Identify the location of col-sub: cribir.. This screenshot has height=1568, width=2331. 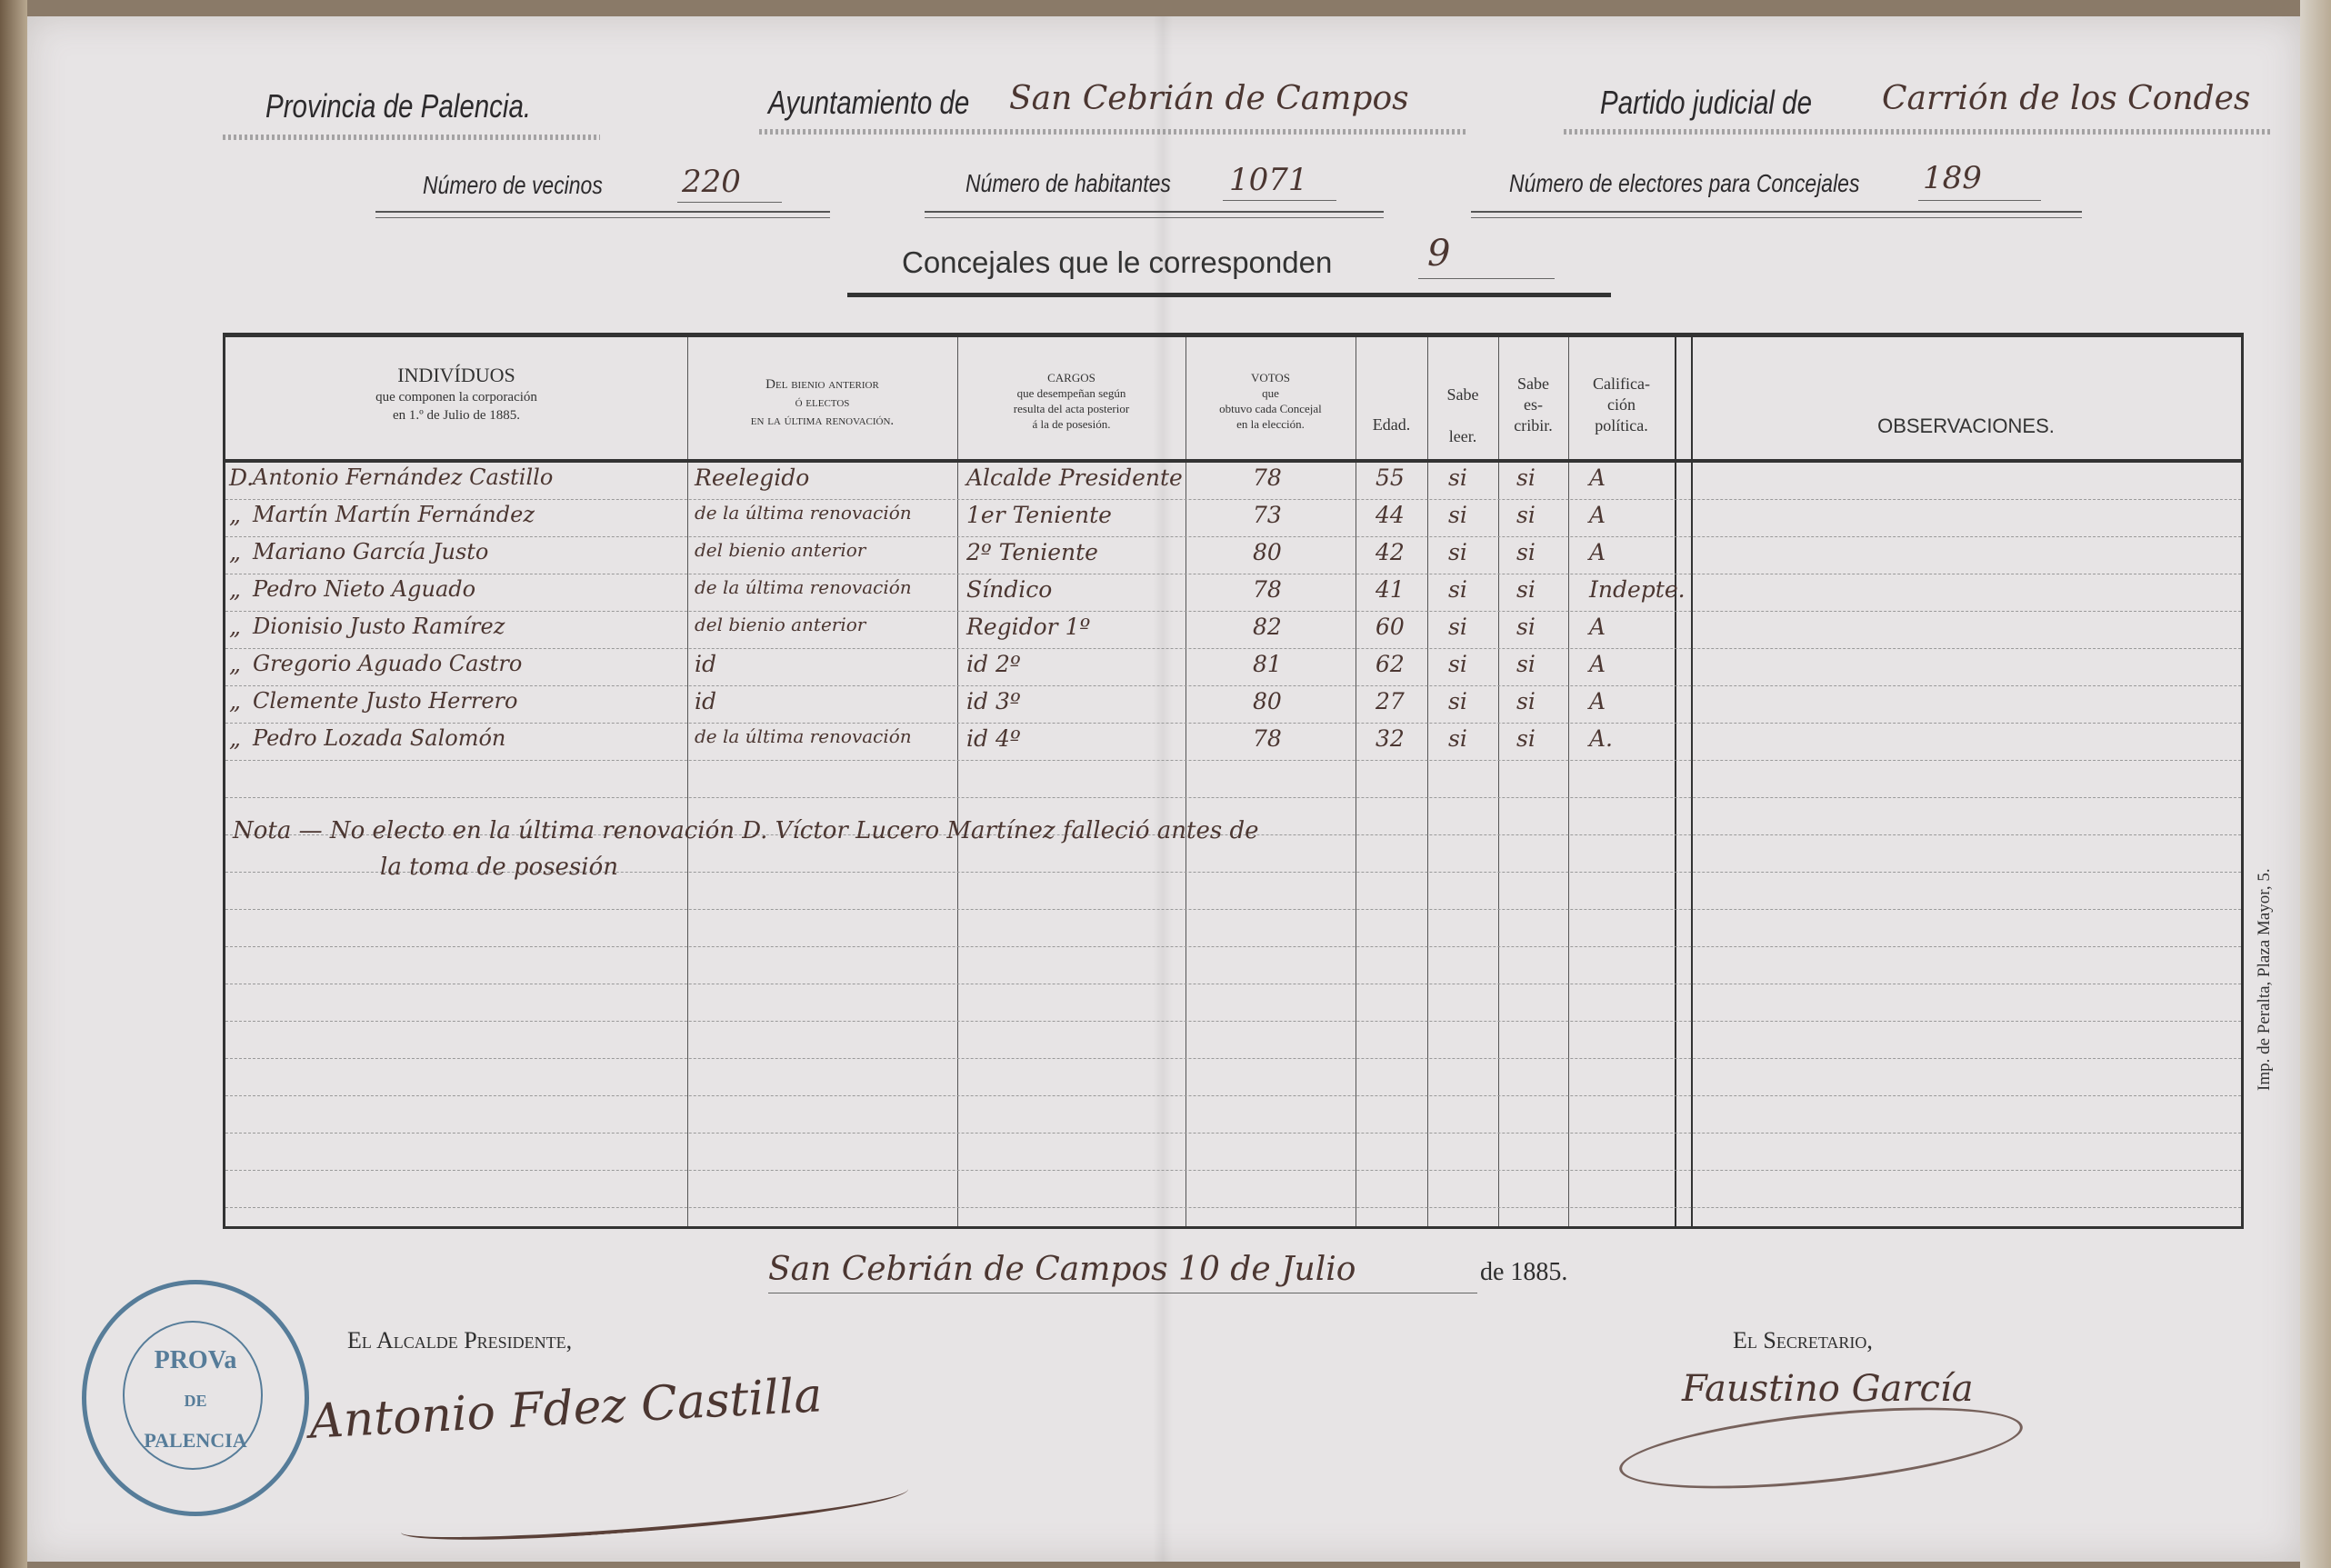
(1534, 425).